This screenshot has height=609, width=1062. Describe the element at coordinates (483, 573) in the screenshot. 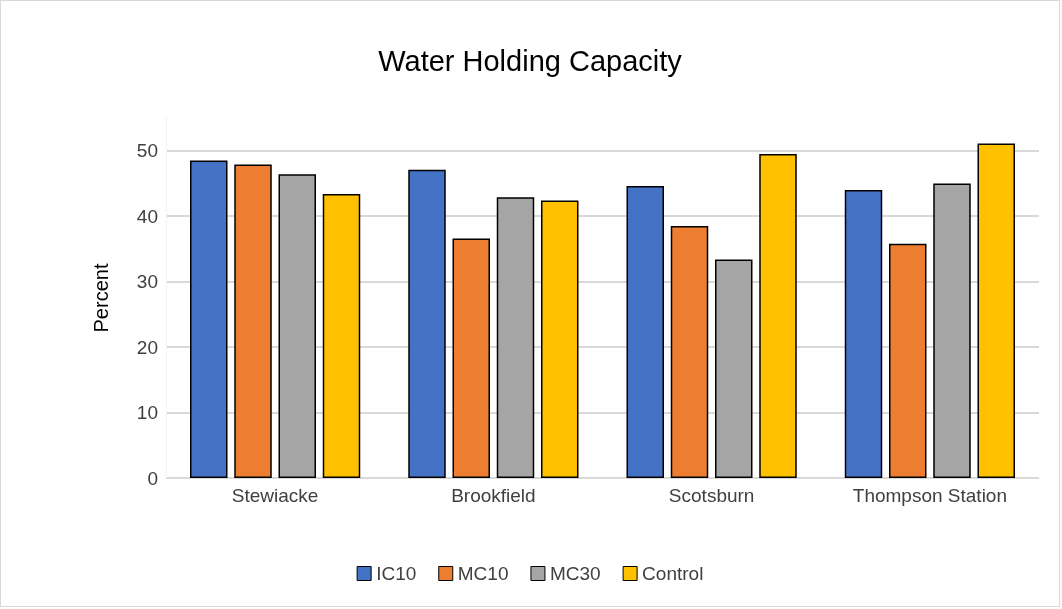

I see `legend-label: MC10` at that location.